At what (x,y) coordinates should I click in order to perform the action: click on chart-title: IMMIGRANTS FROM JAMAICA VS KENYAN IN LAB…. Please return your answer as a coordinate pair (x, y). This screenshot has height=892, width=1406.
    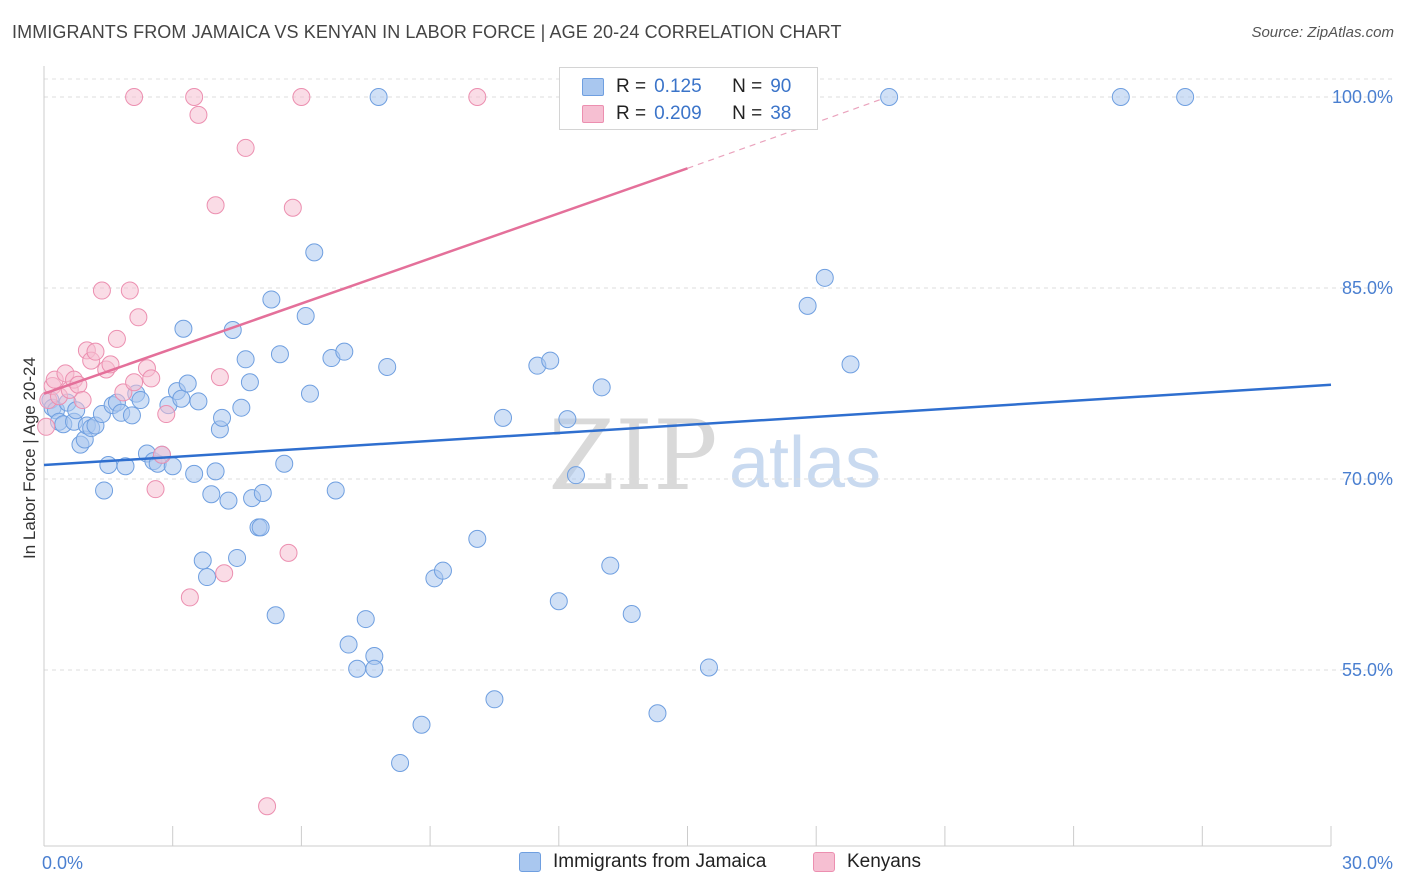
    Looking at the image, I should click on (427, 32).